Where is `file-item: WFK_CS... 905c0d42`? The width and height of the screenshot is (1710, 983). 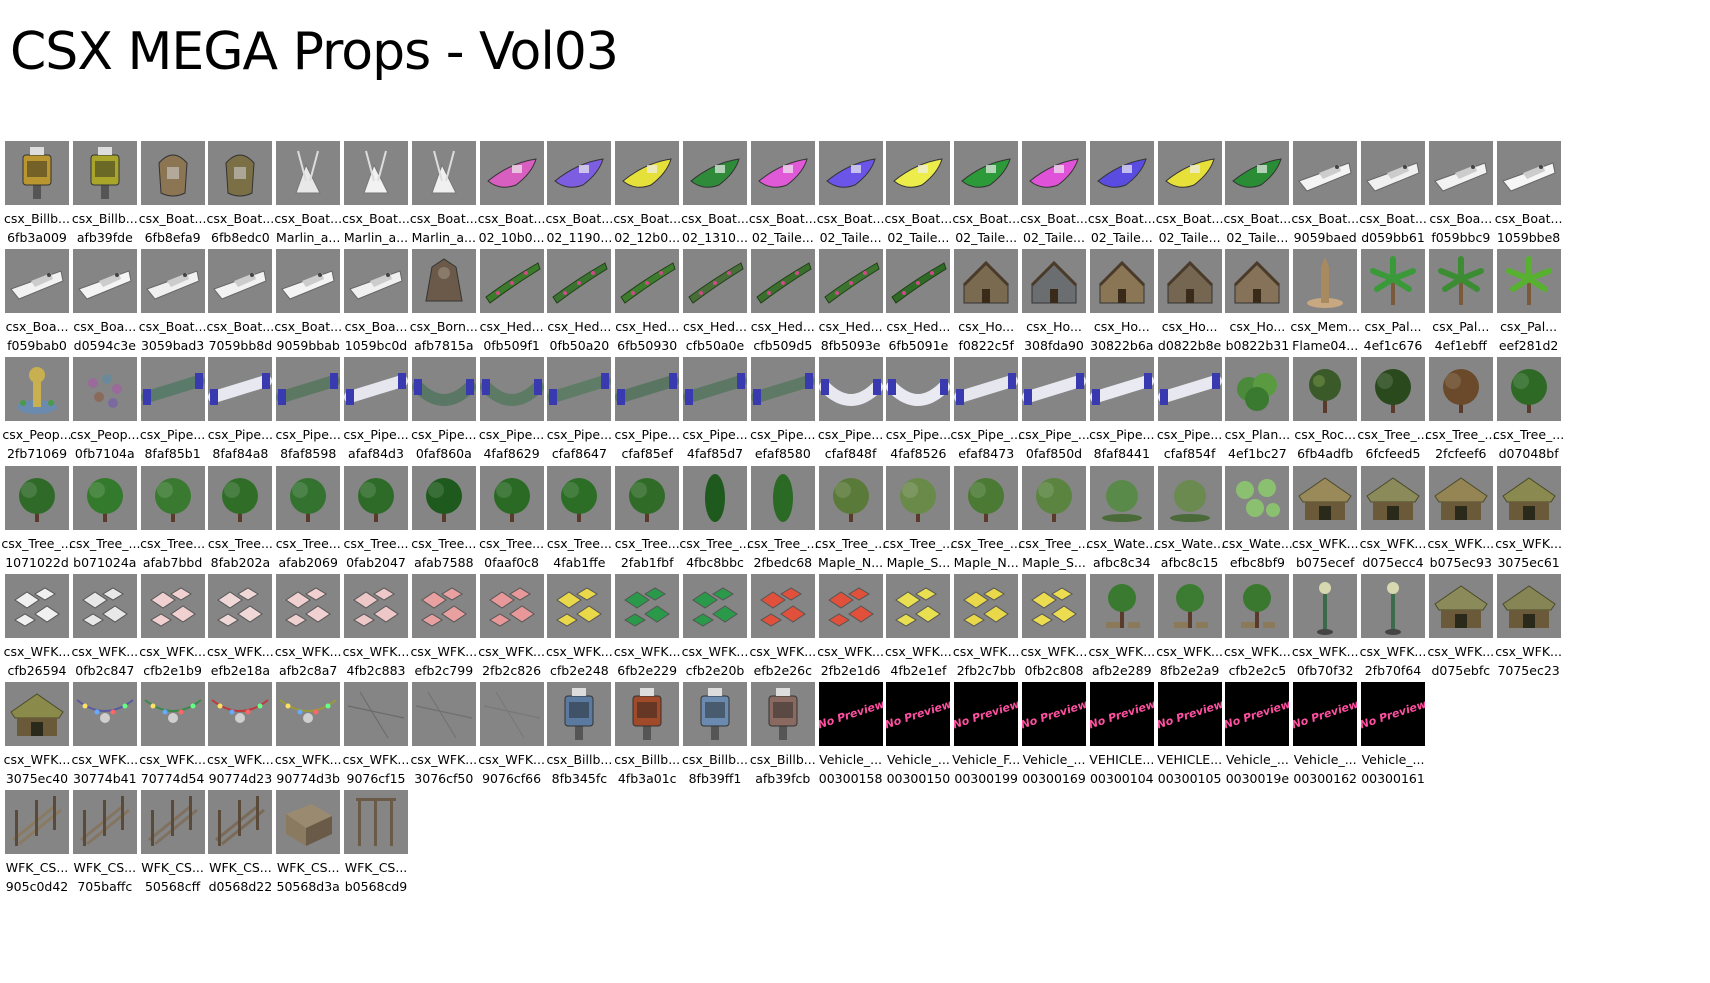 file-item: WFK_CS... 905c0d42 is located at coordinates (37, 845).